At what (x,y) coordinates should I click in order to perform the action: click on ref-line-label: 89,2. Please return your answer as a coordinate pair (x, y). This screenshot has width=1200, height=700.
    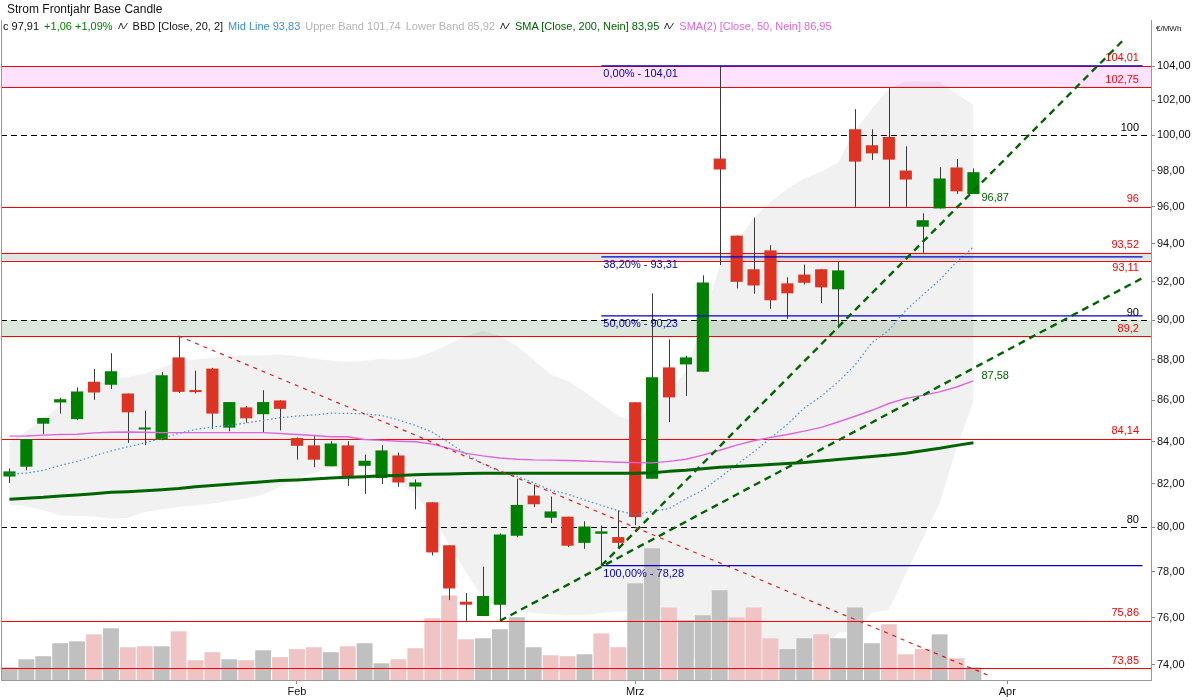
    Looking at the image, I should click on (1128, 327).